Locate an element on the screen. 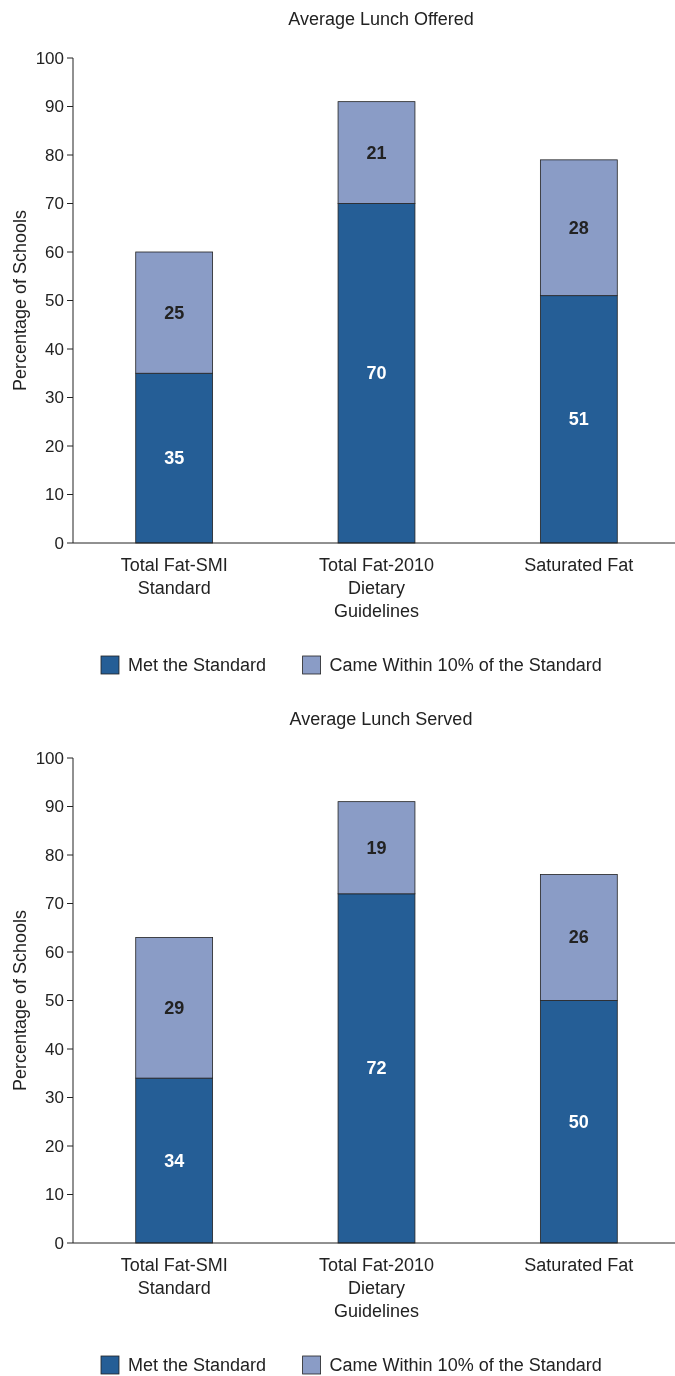  data-label: 21 is located at coordinates (376, 152).